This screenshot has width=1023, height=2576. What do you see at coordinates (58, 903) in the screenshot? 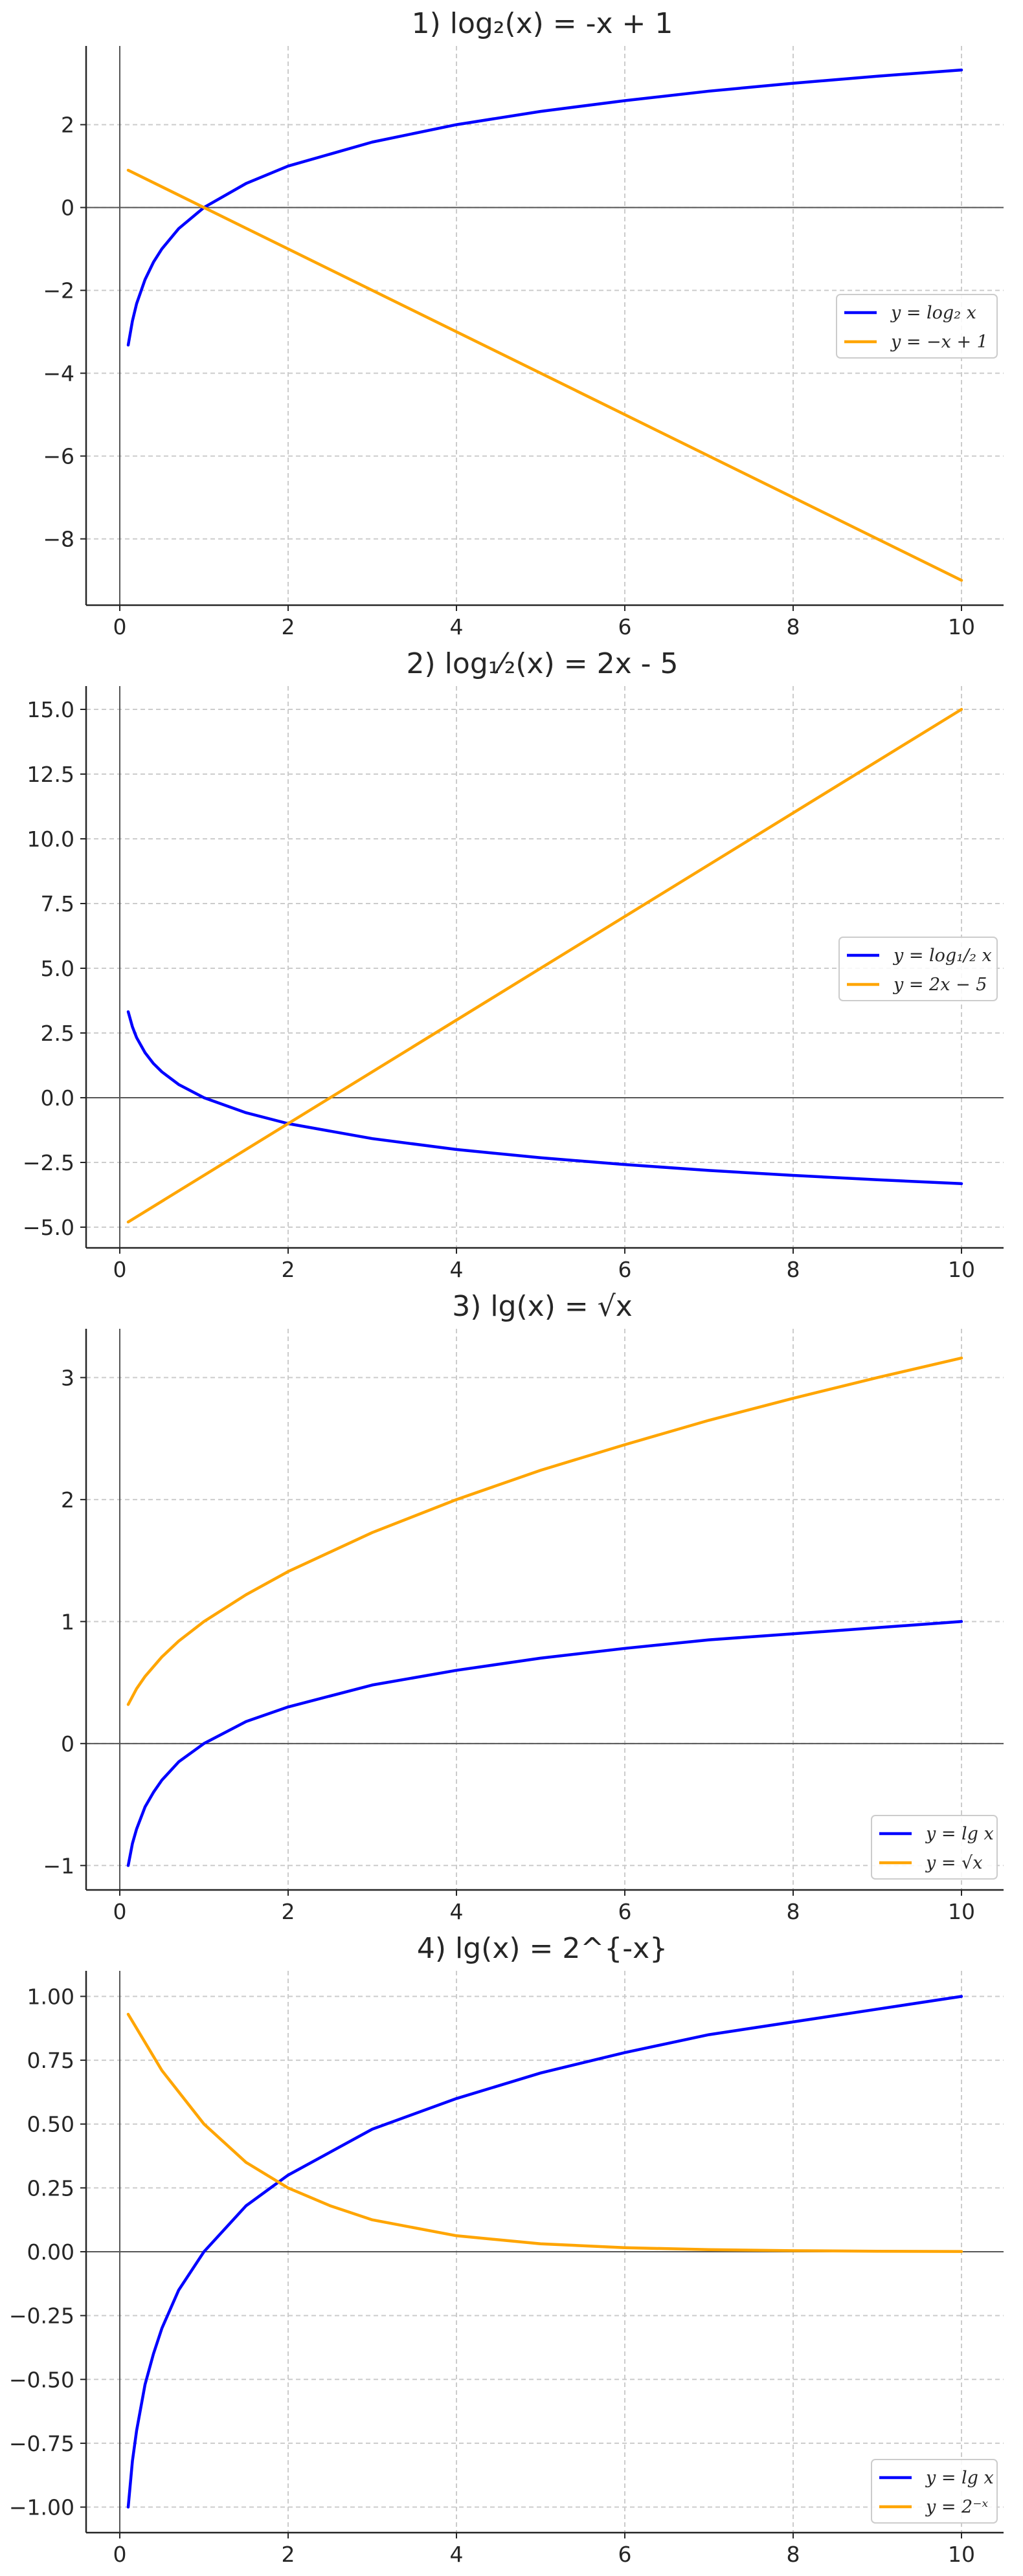
I see `y-tick-label: 7.5` at bounding box center [58, 903].